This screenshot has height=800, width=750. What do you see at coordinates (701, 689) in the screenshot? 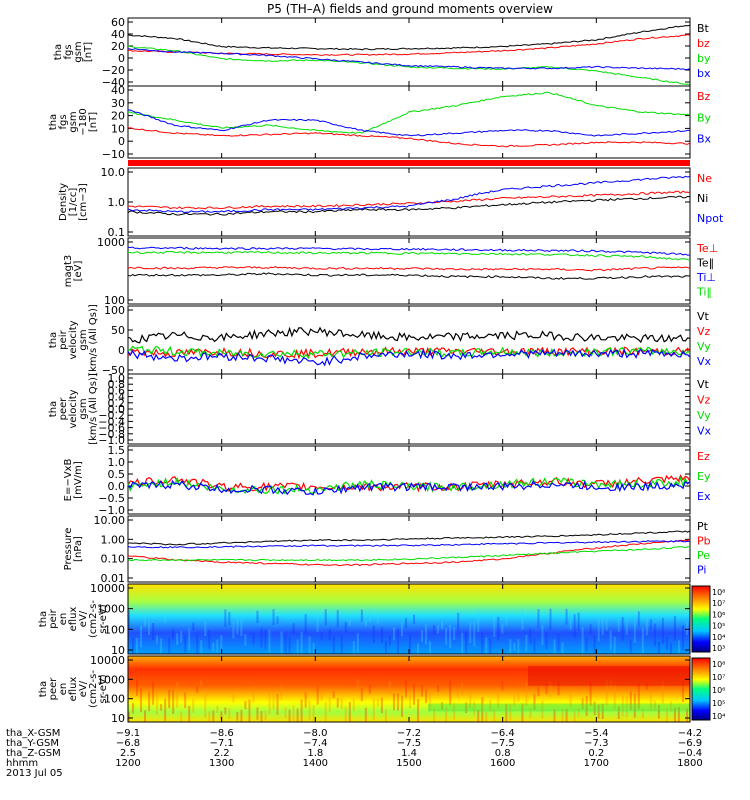
I see `colorbar` at bounding box center [701, 689].